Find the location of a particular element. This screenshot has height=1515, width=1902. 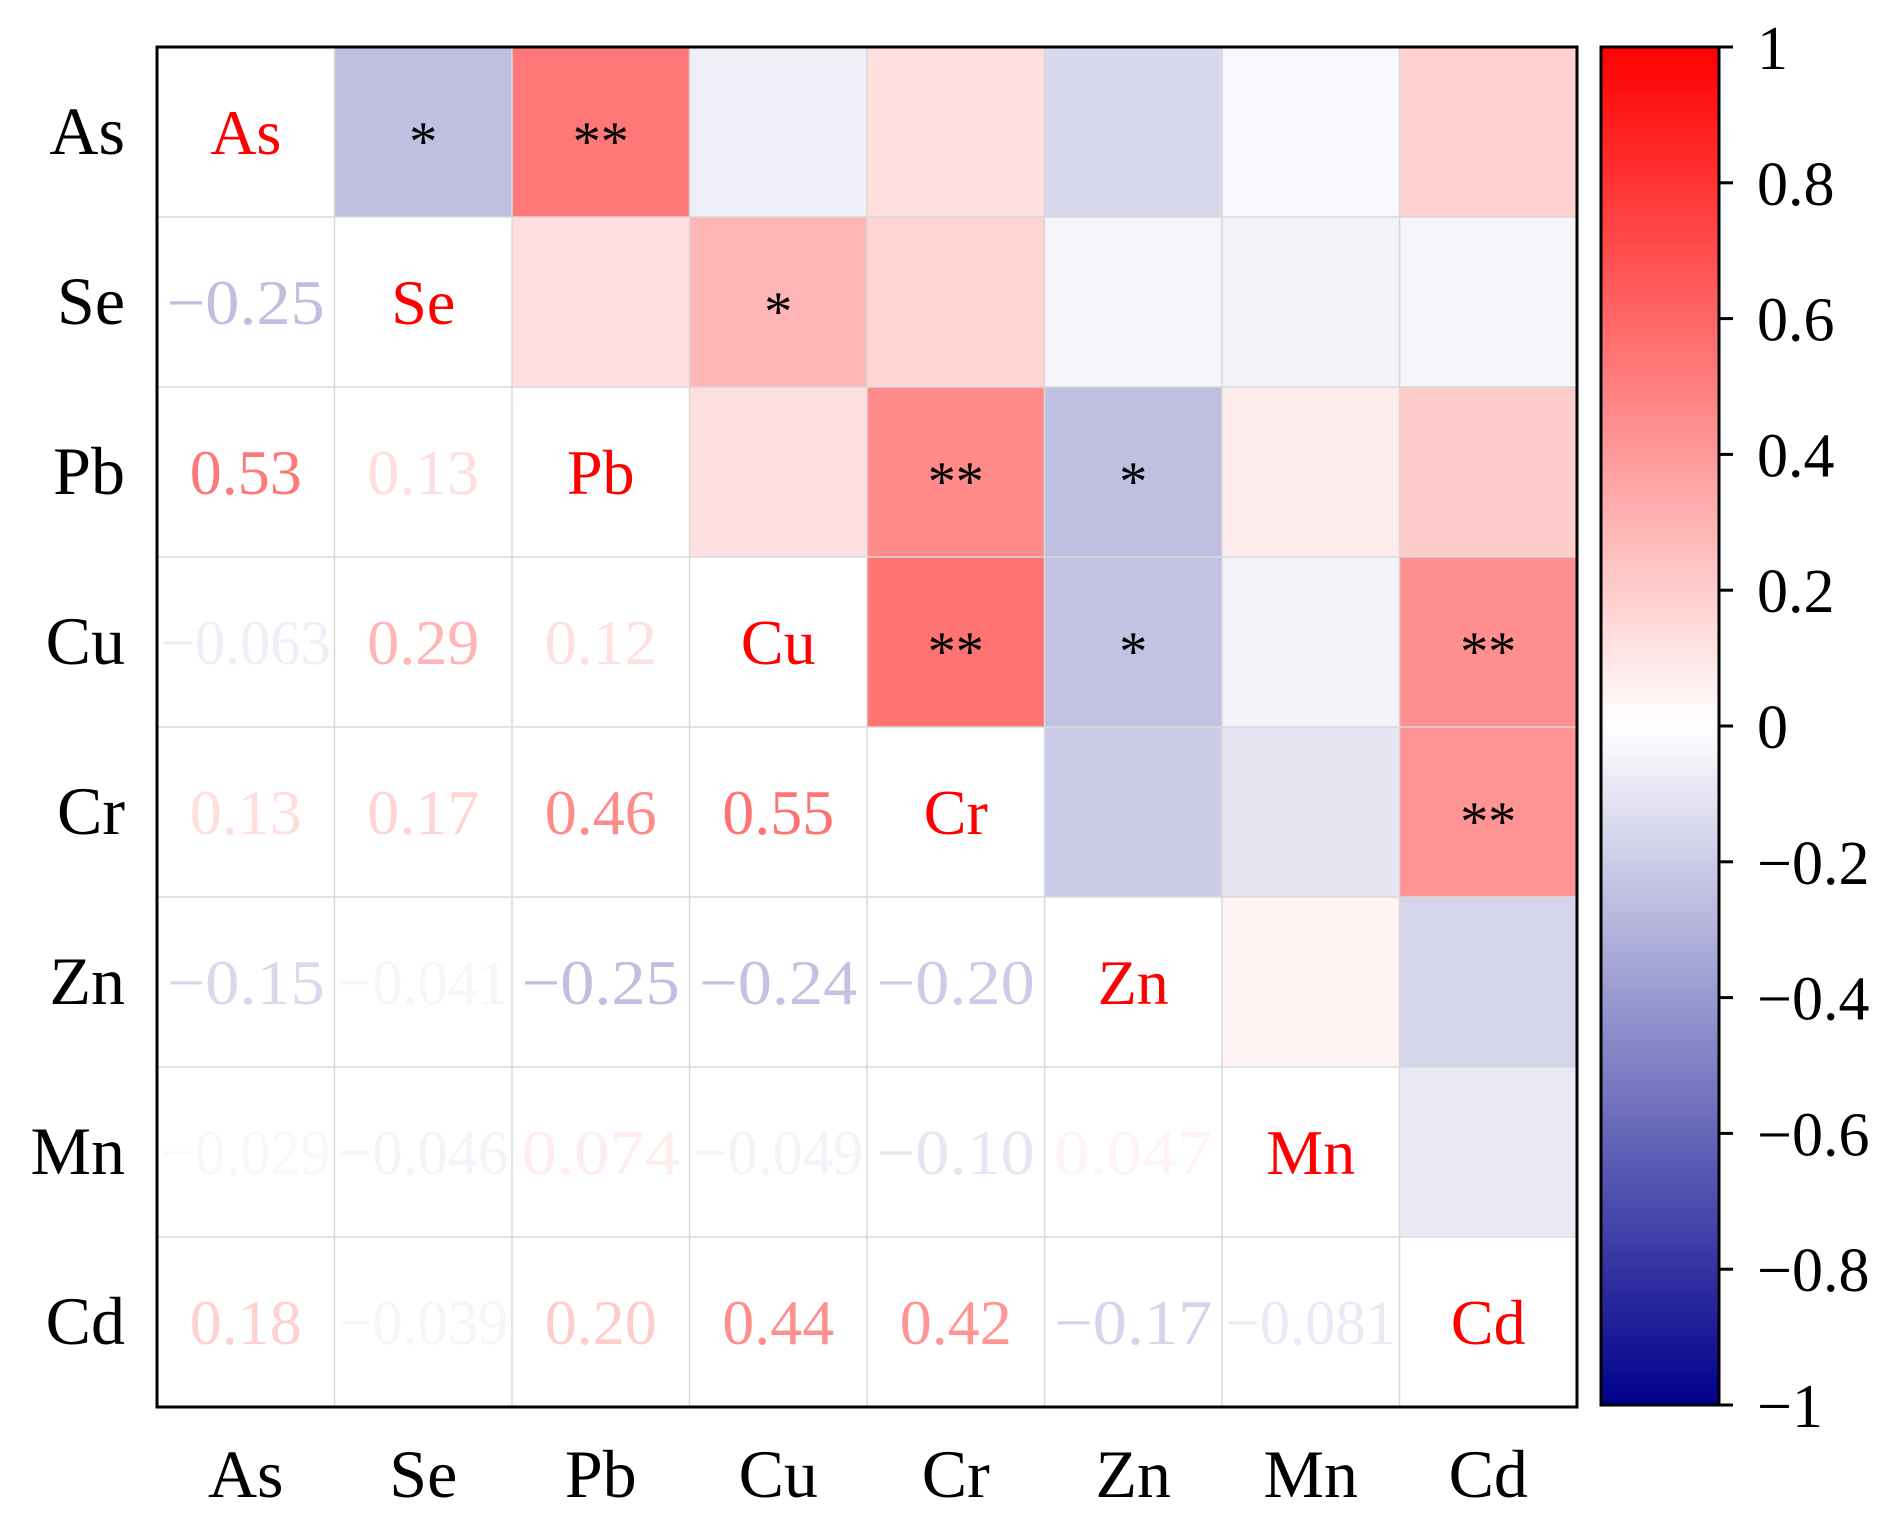

row-label: Zn is located at coordinates (87, 981).